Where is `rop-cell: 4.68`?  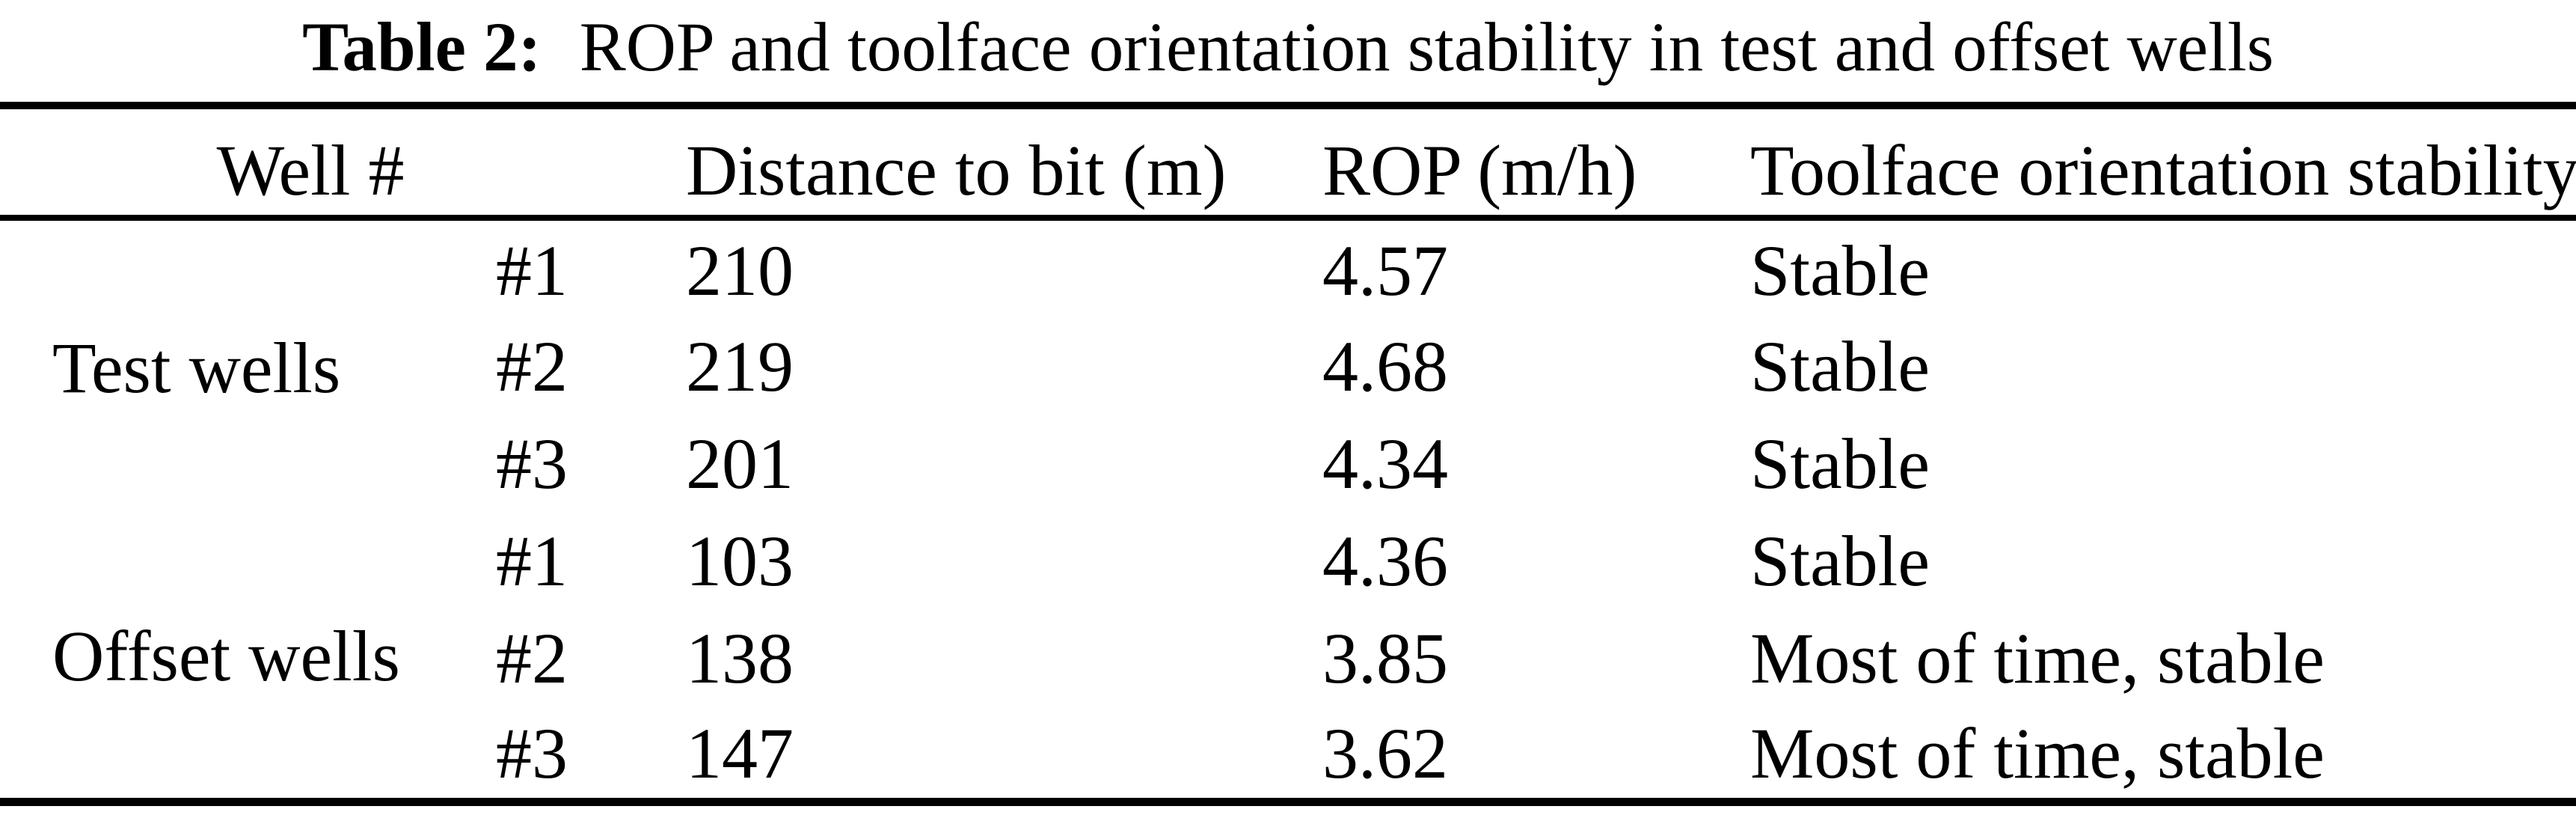
rop-cell: 4.68 is located at coordinates (1385, 366).